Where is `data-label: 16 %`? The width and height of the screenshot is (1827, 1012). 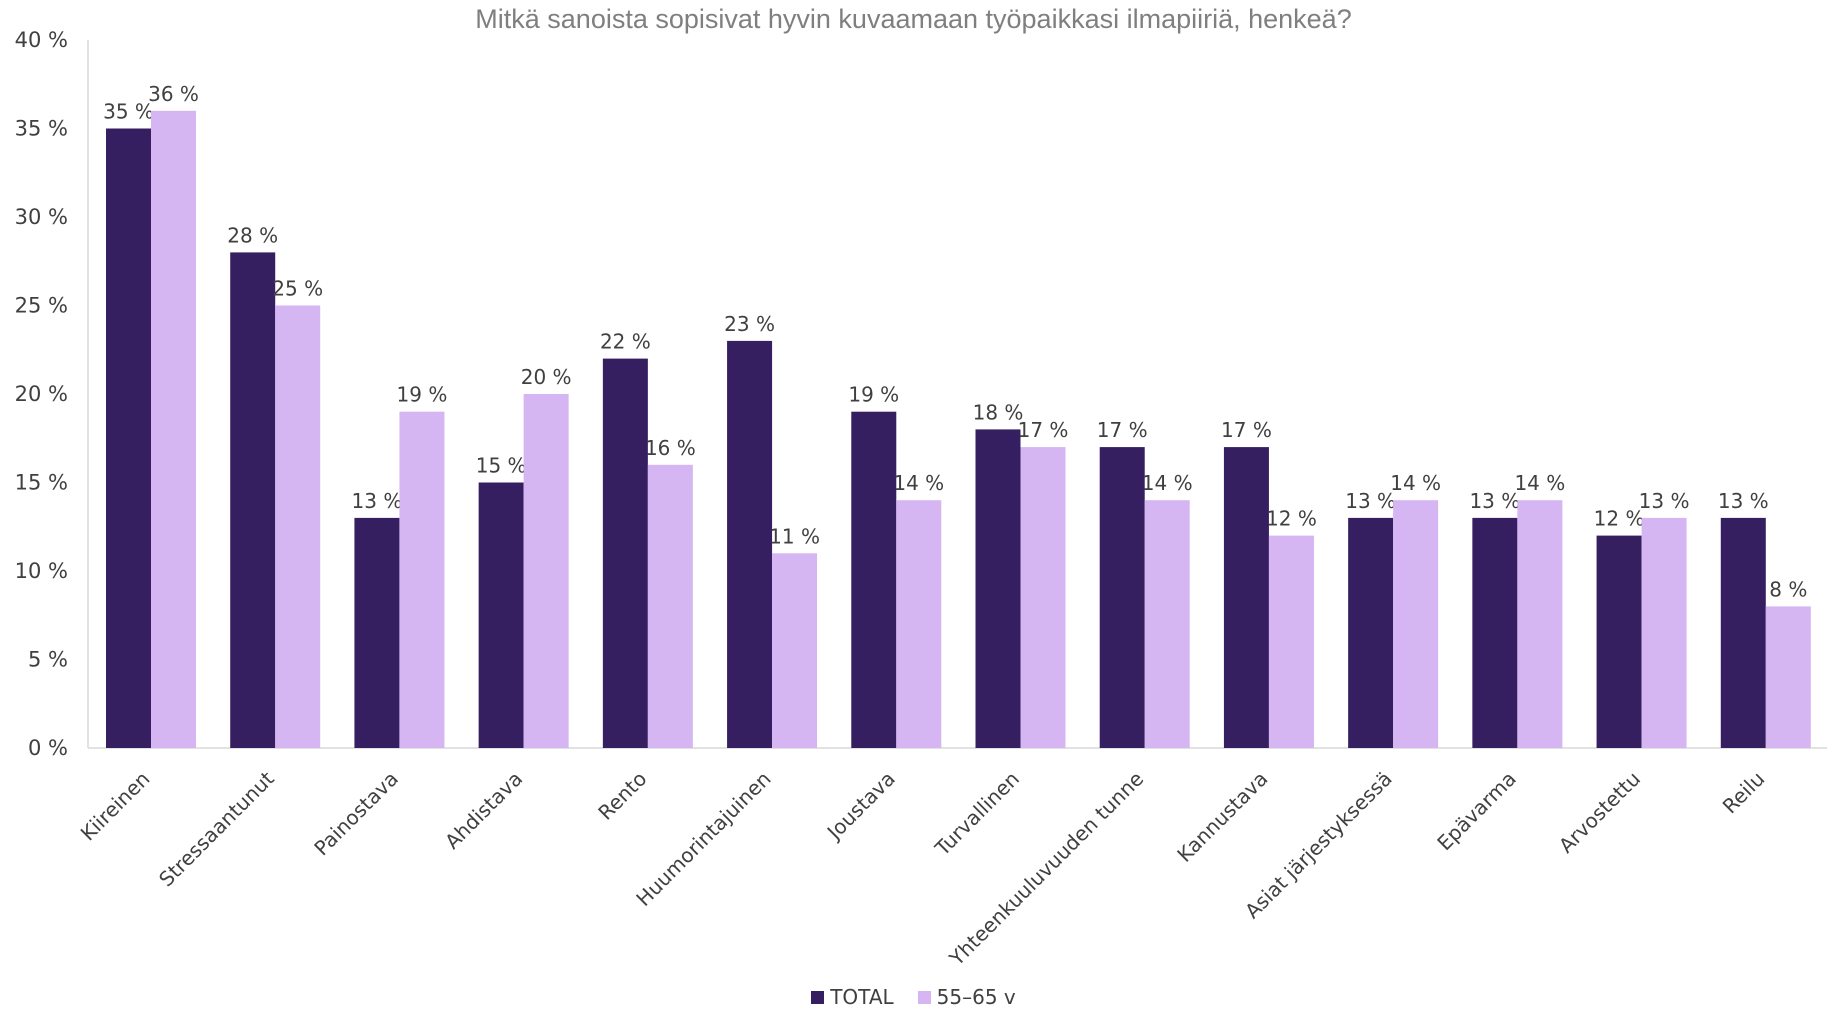 data-label: 16 % is located at coordinates (670, 448).